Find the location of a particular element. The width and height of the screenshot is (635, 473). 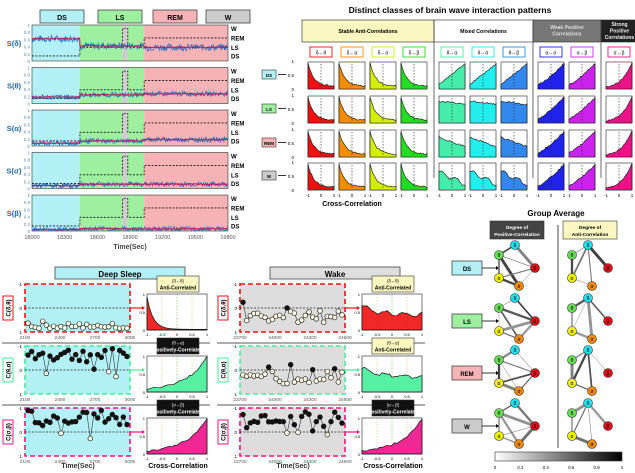

row-badge-ds is located at coordinates (269, 74).